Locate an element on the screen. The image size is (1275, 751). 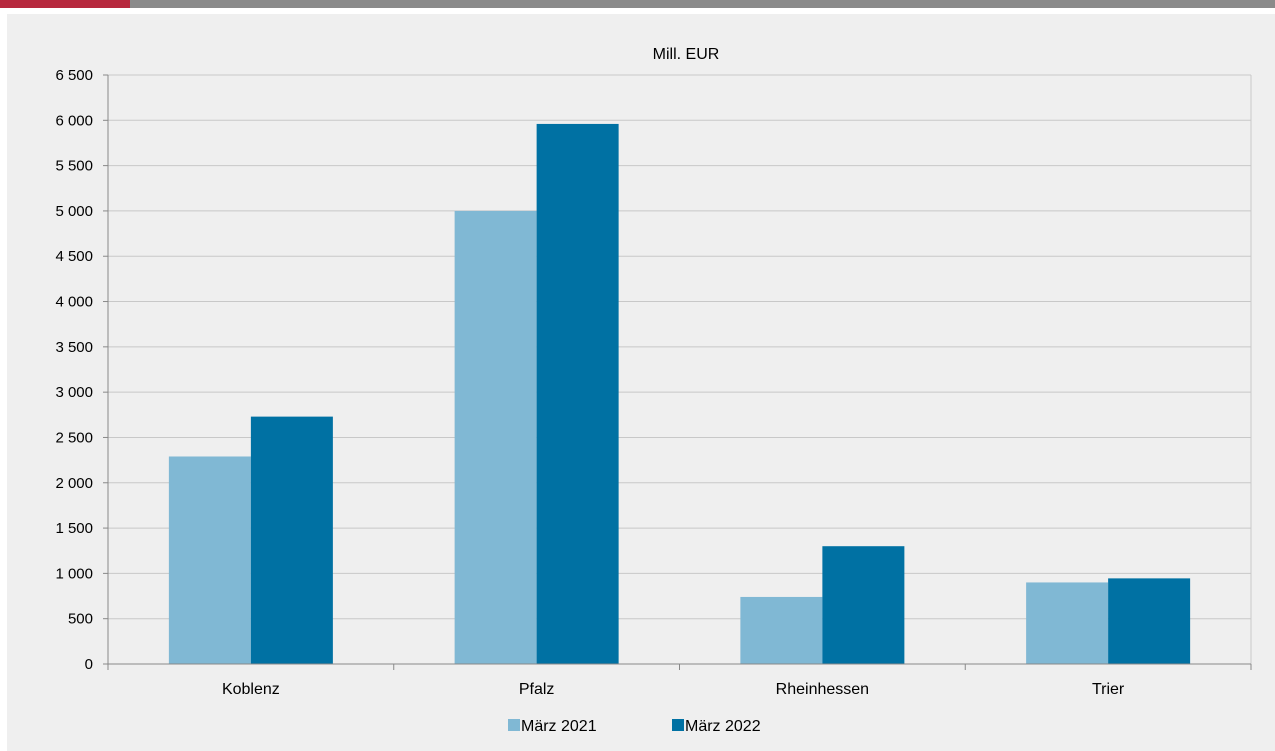
legend: März 2021 März 2022 is located at coordinates (634, 726).